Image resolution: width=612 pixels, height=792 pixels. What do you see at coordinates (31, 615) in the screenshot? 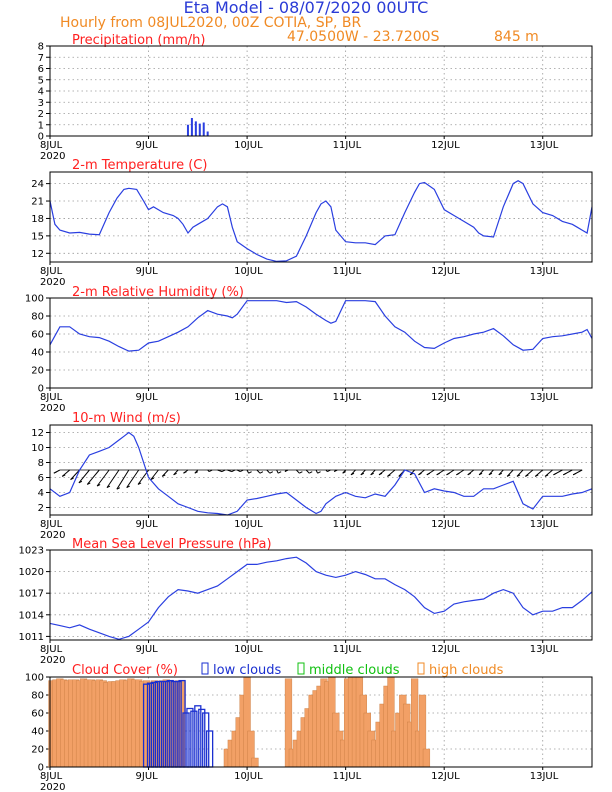
I see `y-tick-label: 1014` at bounding box center [31, 615].